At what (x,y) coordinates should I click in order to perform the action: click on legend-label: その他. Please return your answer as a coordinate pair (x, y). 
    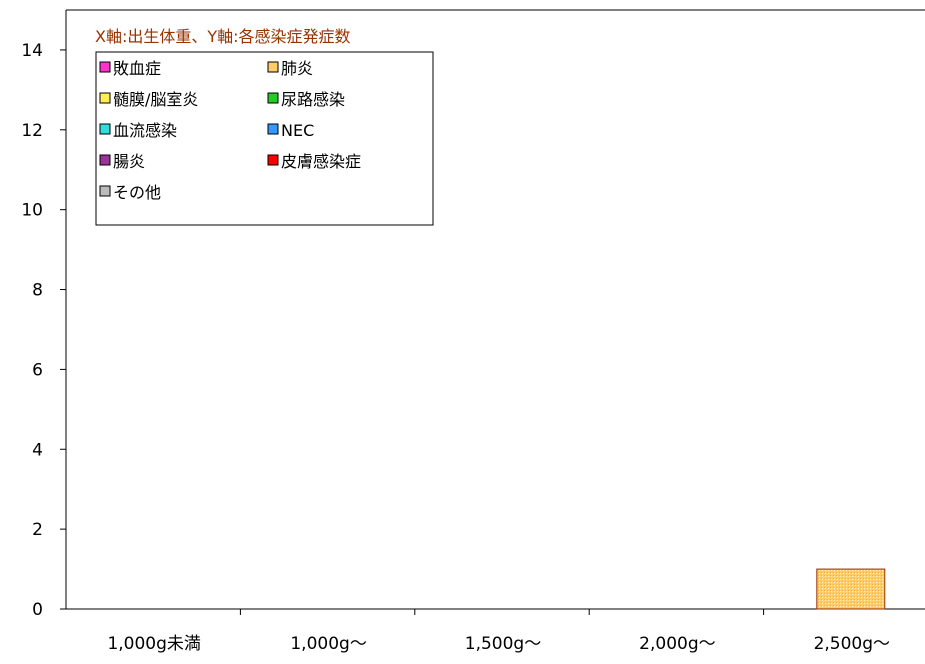
    Looking at the image, I should click on (137, 192).